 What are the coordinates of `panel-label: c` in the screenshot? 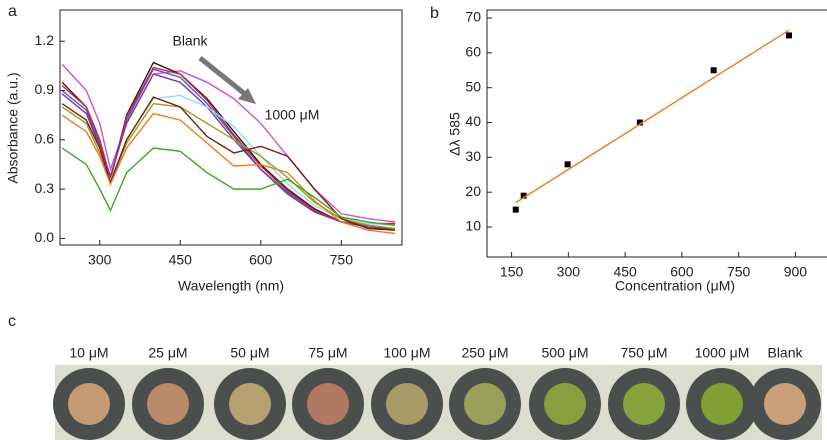 It's located at (12, 321).